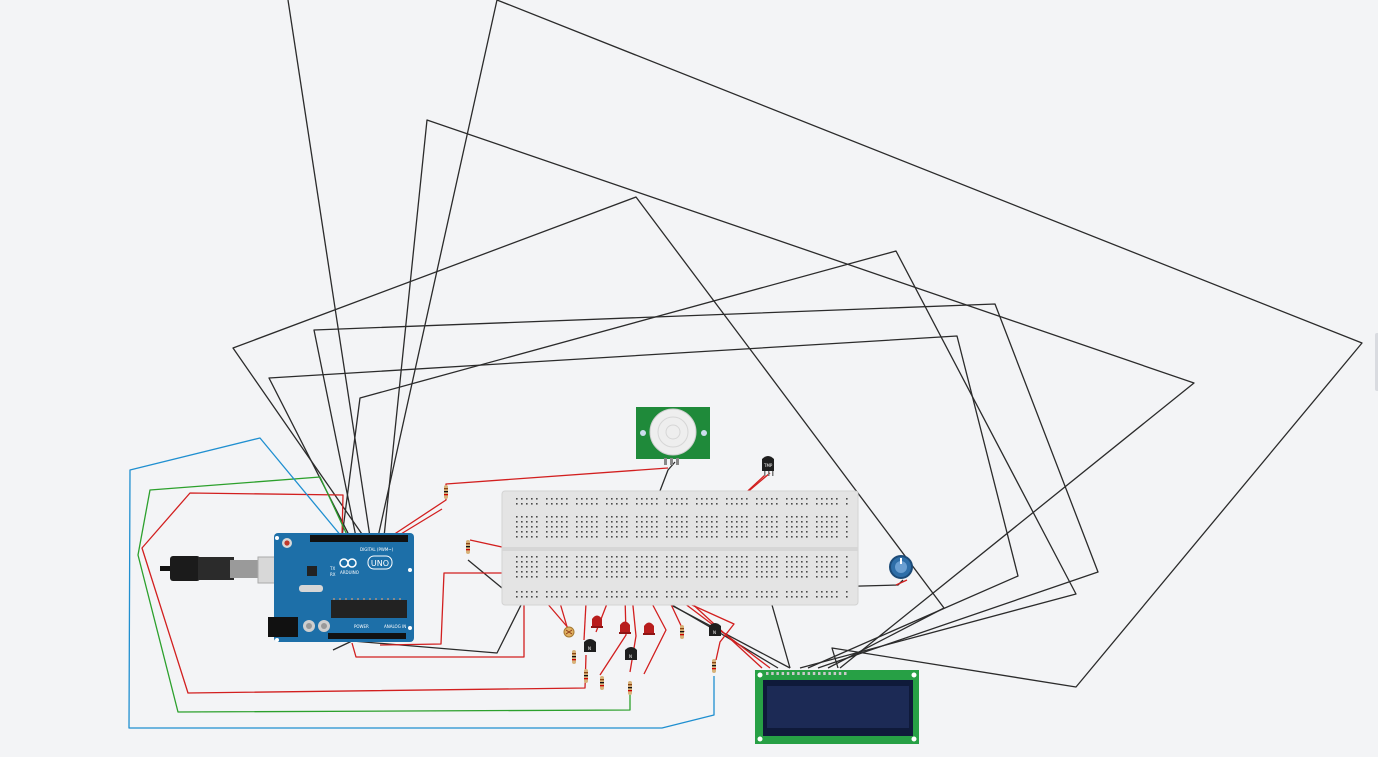 The height and width of the screenshot is (757, 1378). Describe the element at coordinates (359, 538) in the screenshot. I see `digital-header` at that location.